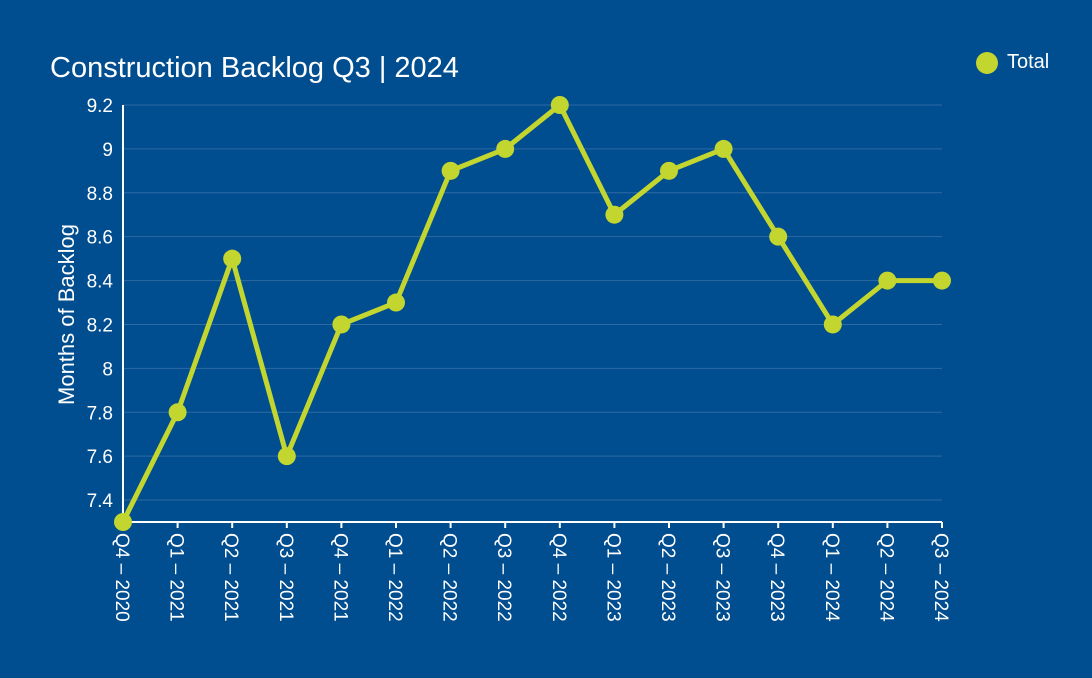  What do you see at coordinates (121, 577) in the screenshot?
I see `x-tick-label: Q4 – 2020` at bounding box center [121, 577].